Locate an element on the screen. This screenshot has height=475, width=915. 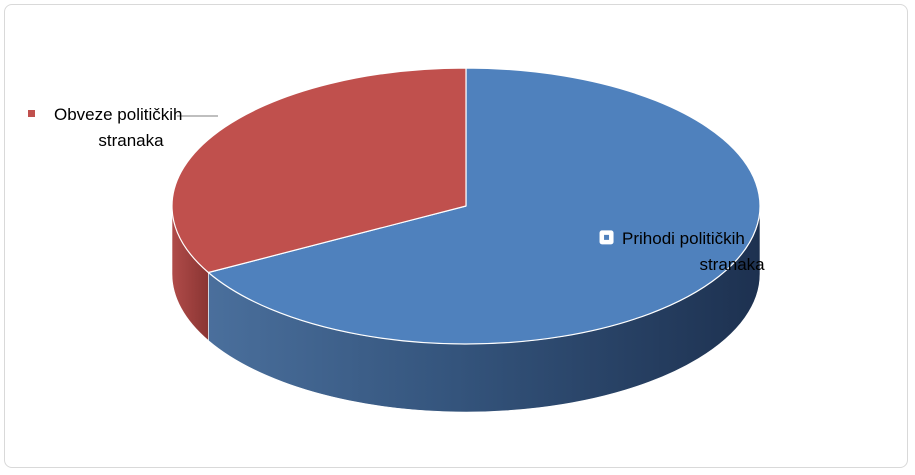
data-label-prihodi-politickih-stranaka: Prihodi političkih stranaka is located at coordinates (682, 251).